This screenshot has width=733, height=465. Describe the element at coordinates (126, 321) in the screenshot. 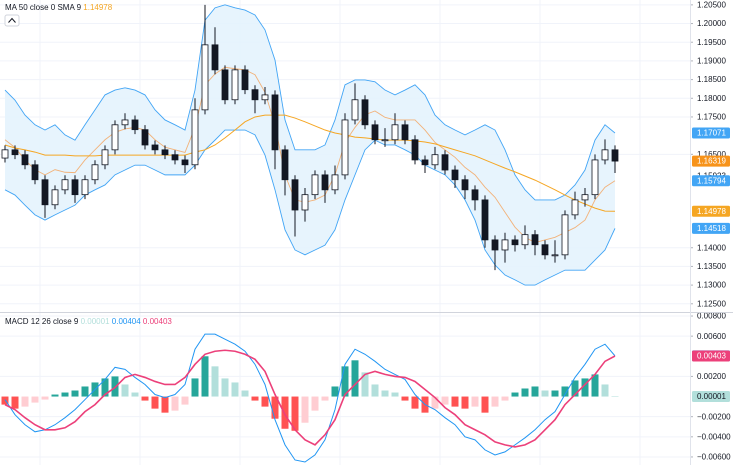

I see `macd-legend-value: 0.00404` at that location.